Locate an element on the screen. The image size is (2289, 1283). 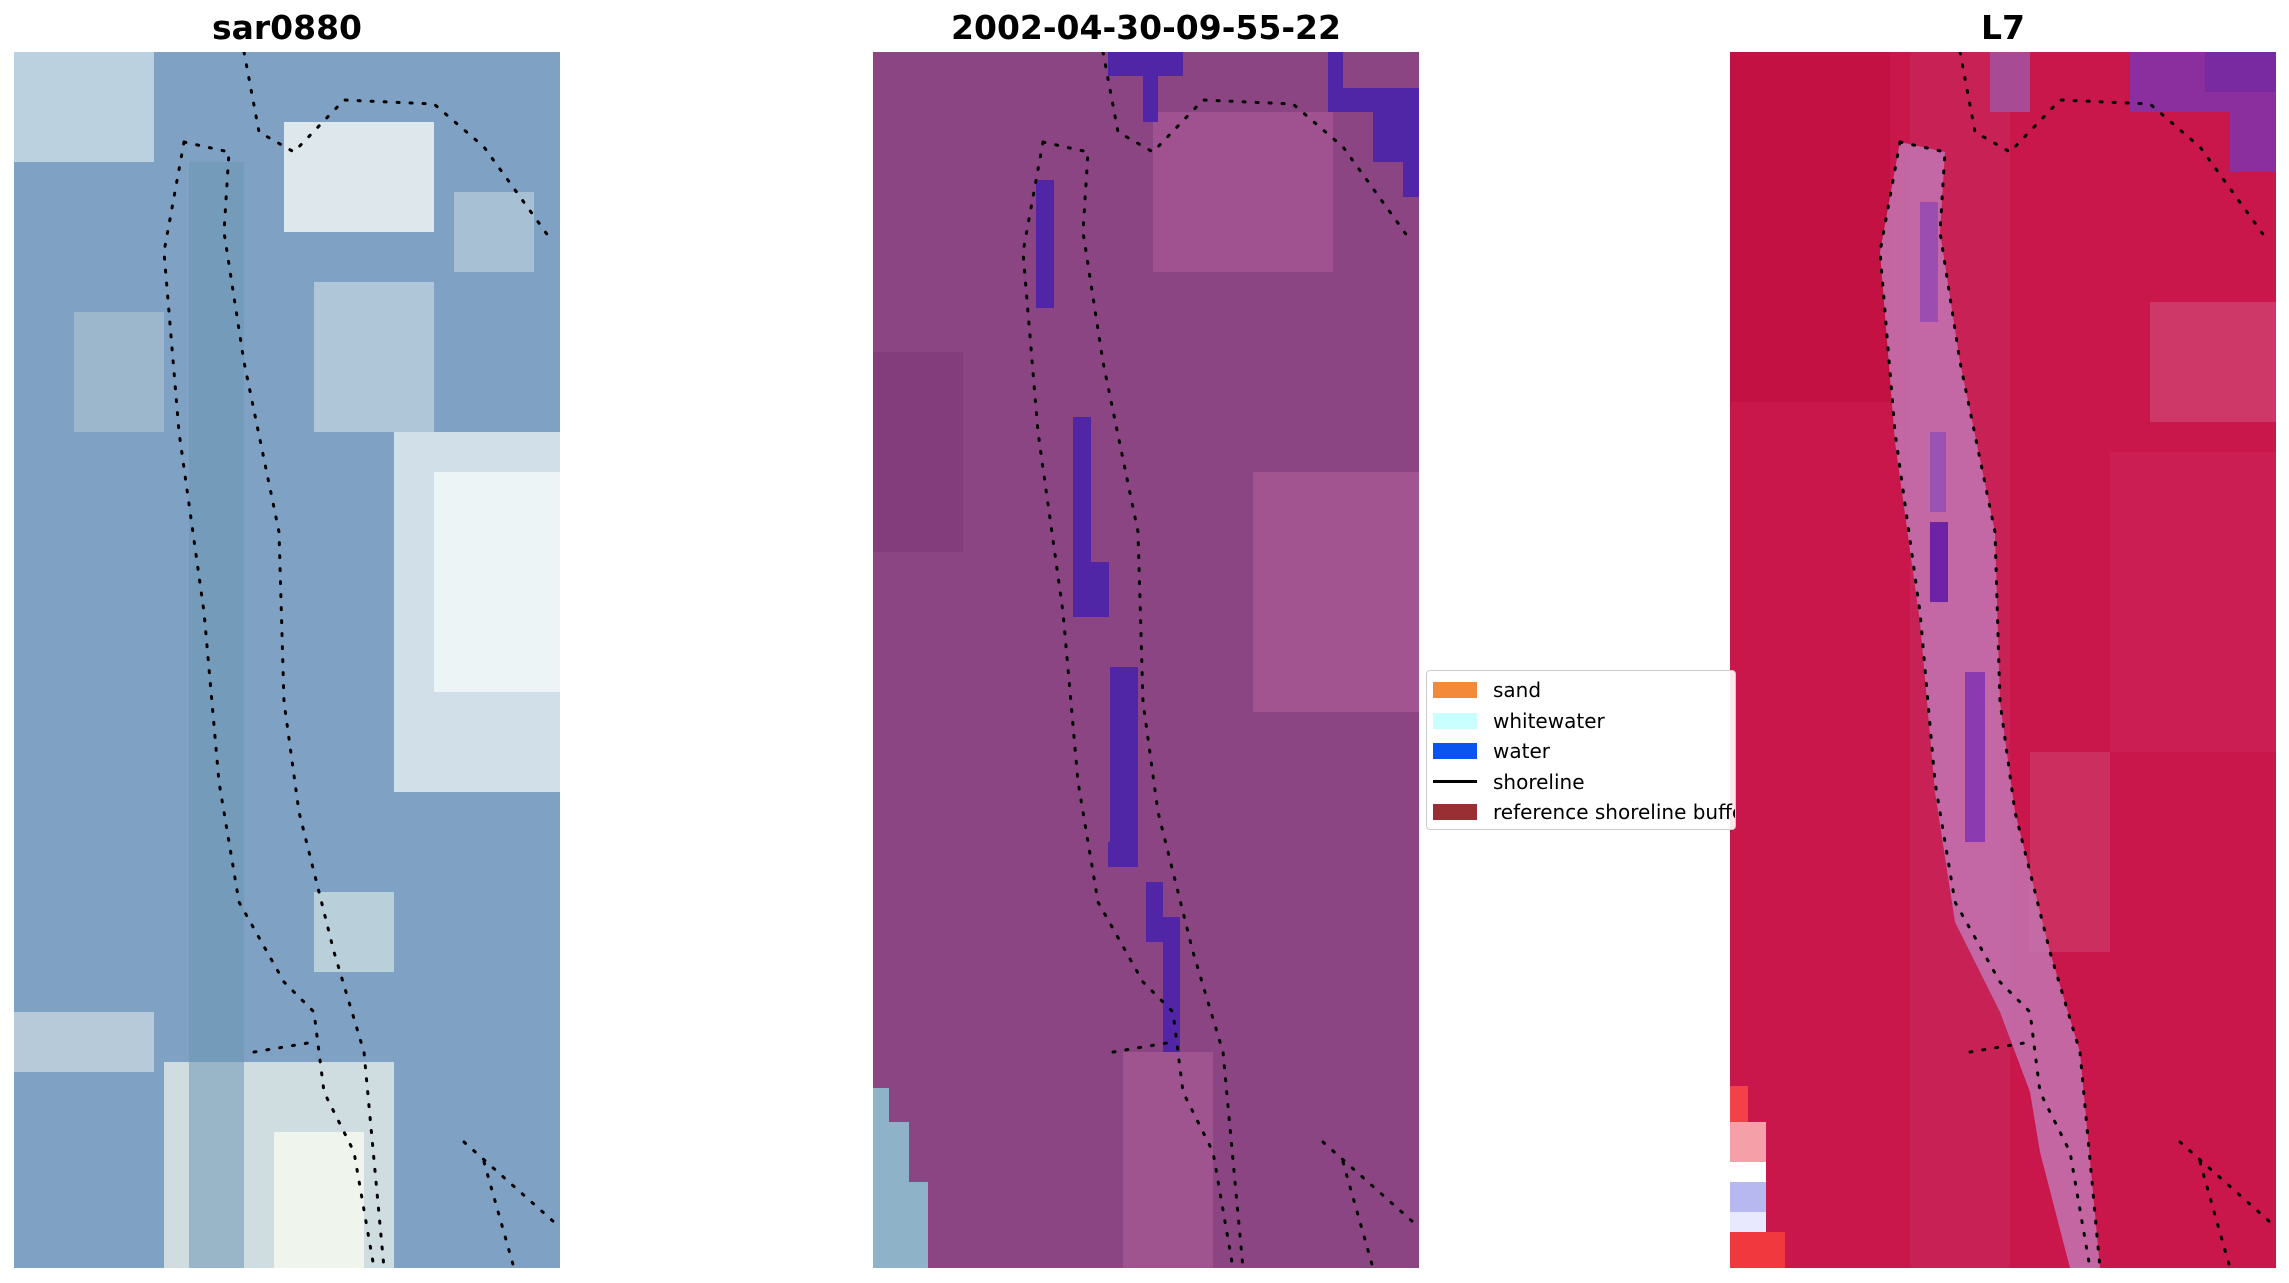
legend-item-shoreline: shoreline is located at coordinates (1584, 782).